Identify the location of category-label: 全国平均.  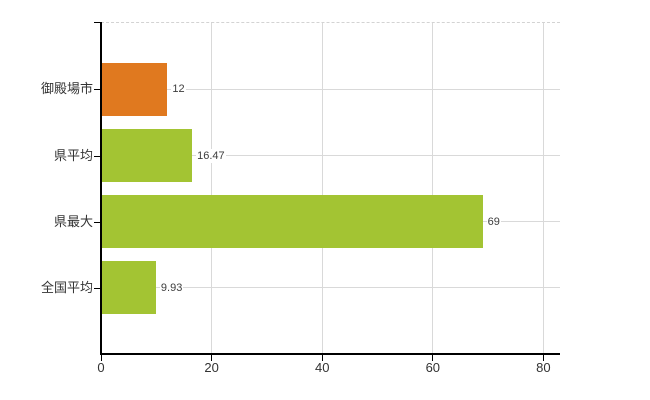
(66, 287).